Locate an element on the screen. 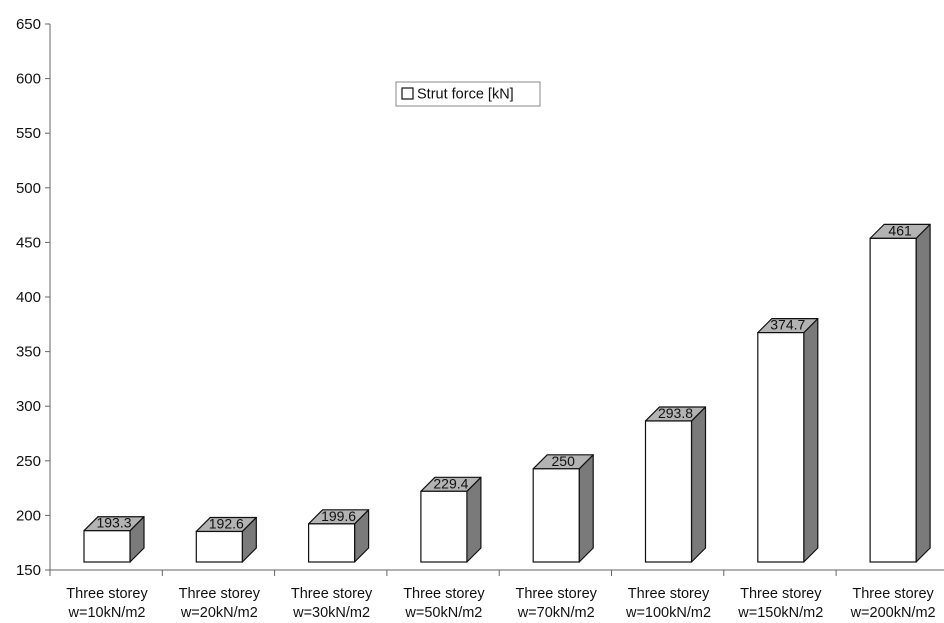 The width and height of the screenshot is (944, 623). x-tick-label: Three storey w=100kN/m2 is located at coordinates (668, 603).